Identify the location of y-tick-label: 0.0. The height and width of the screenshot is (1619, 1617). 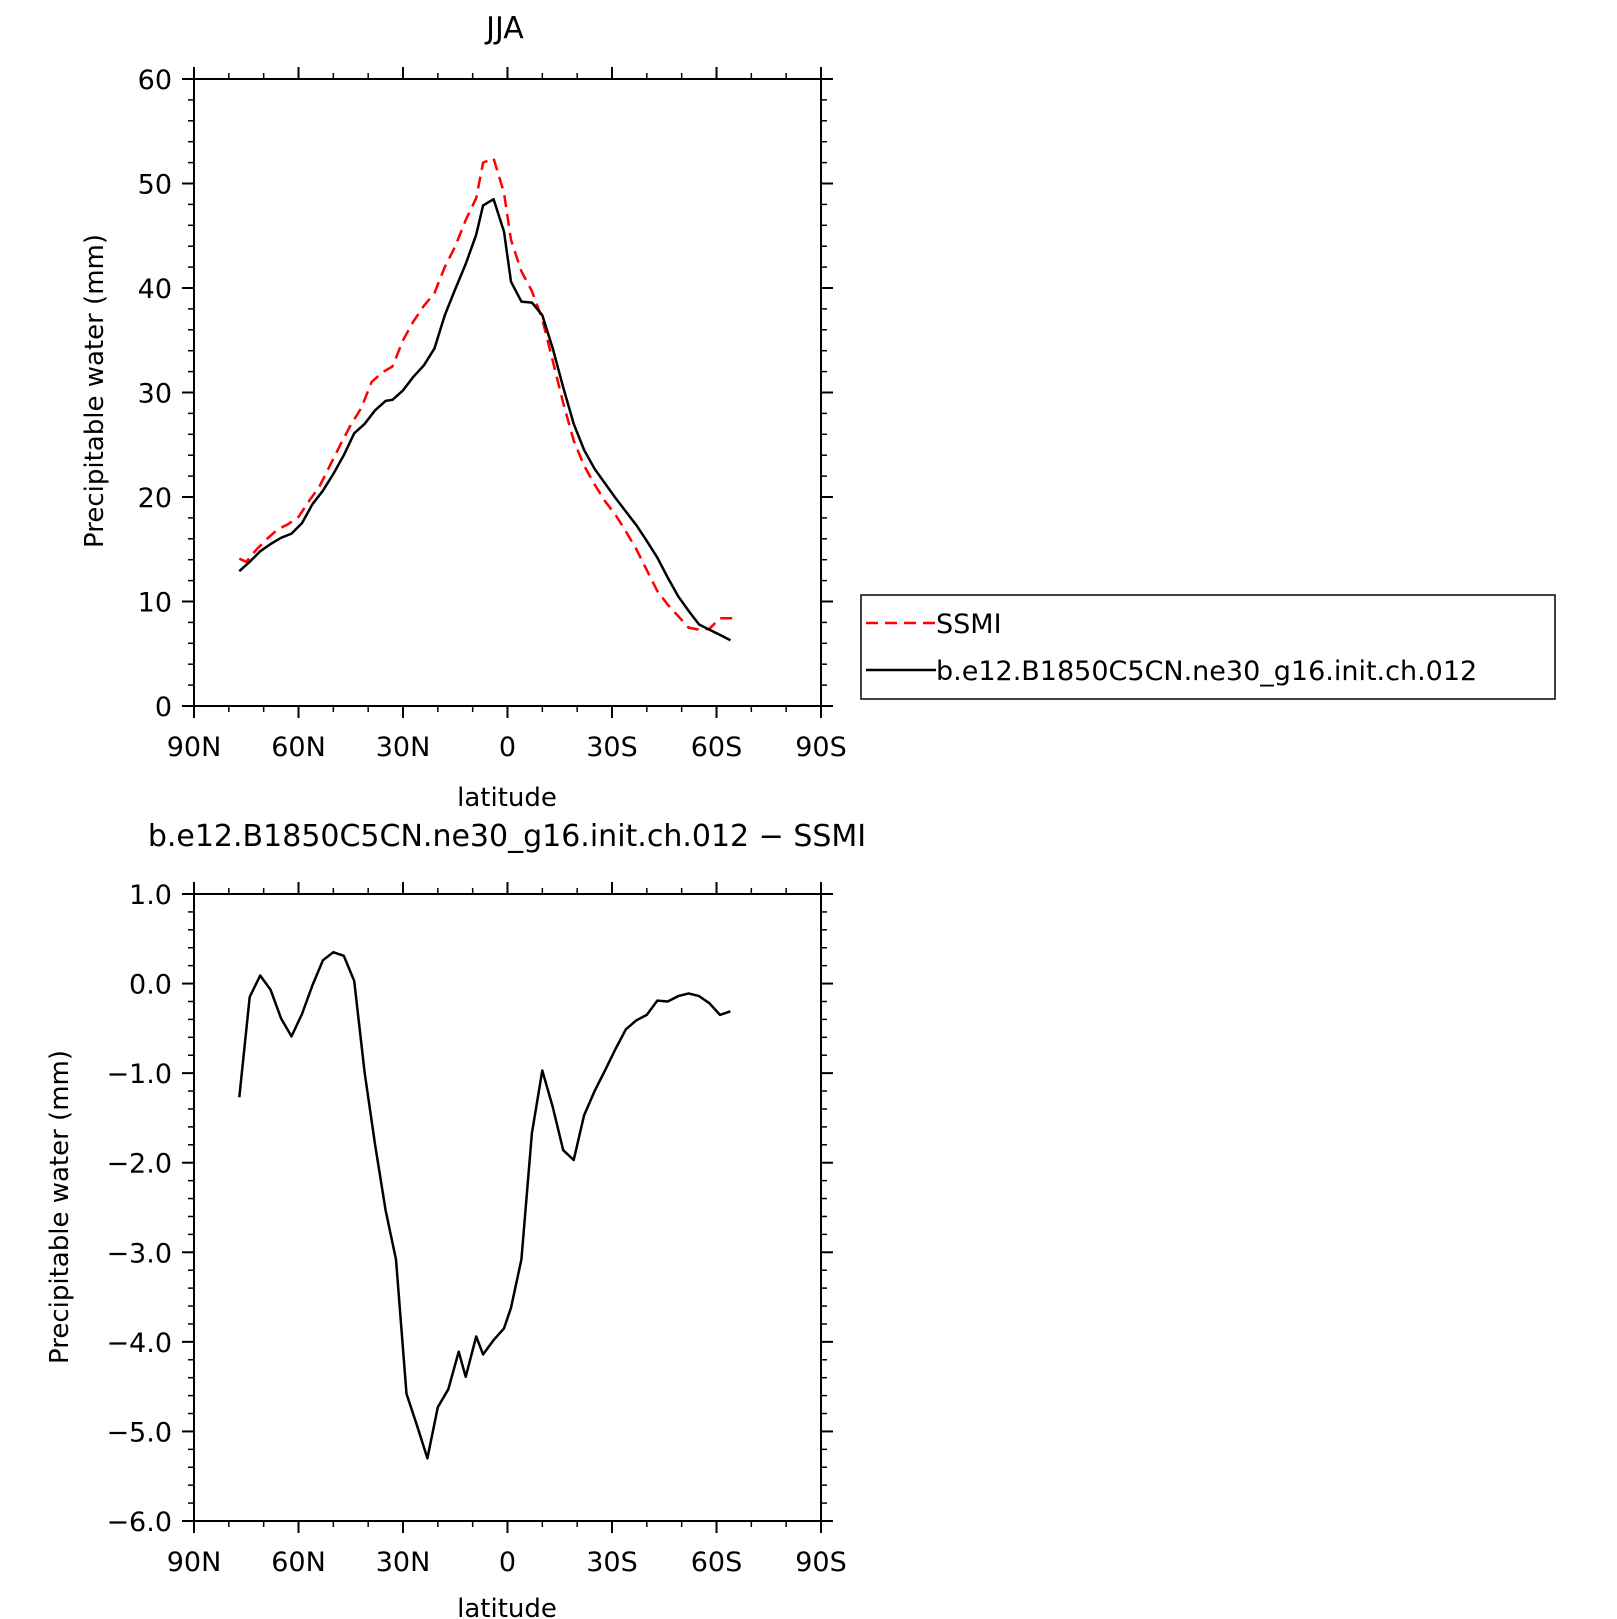
(150, 985).